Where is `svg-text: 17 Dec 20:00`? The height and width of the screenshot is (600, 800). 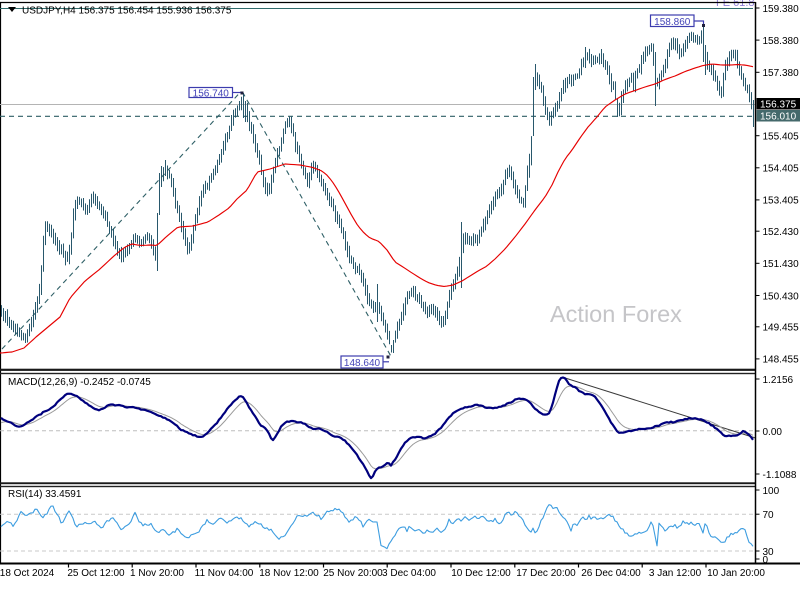 svg-text: 17 Dec 20:00 is located at coordinates (546, 573).